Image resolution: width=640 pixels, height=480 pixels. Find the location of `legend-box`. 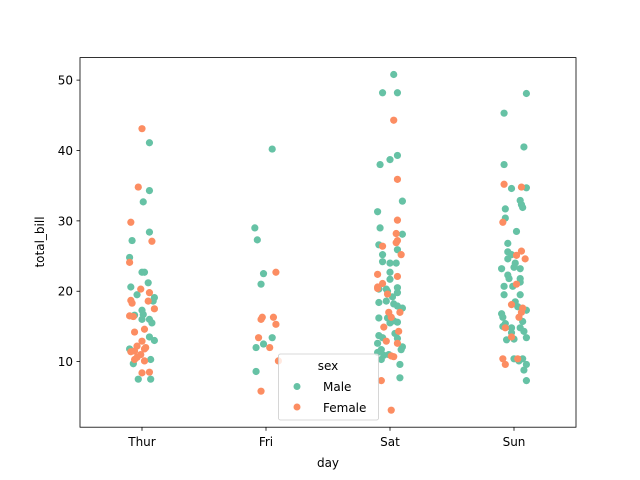

legend-box is located at coordinates (328, 387).